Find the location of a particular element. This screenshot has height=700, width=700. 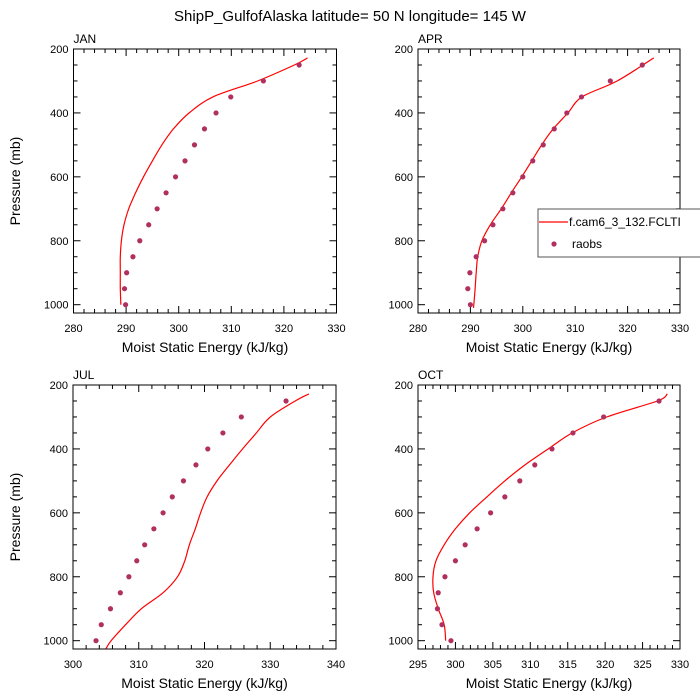

x-tick-label: 325 is located at coordinates (642, 665).